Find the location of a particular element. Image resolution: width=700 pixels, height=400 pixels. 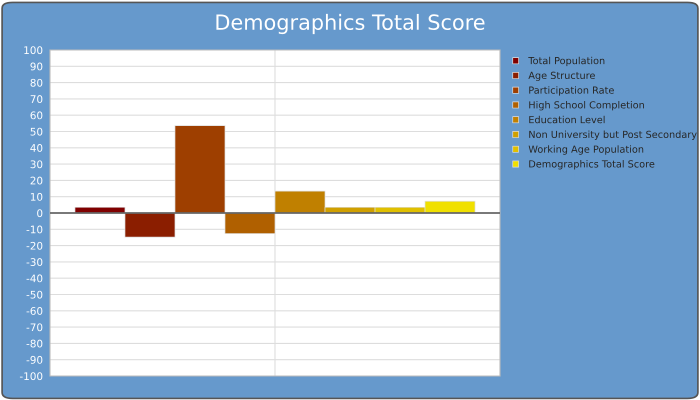

legend-label: High School Completion is located at coordinates (586, 105).